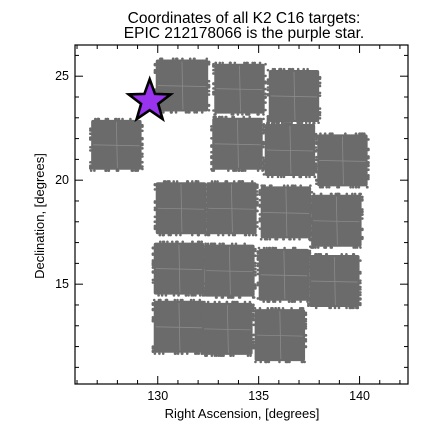 This screenshot has height=437, width=432. Describe the element at coordinates (39, 216) in the screenshot. I see `y-axis-label: Declination, [degrees]` at that location.